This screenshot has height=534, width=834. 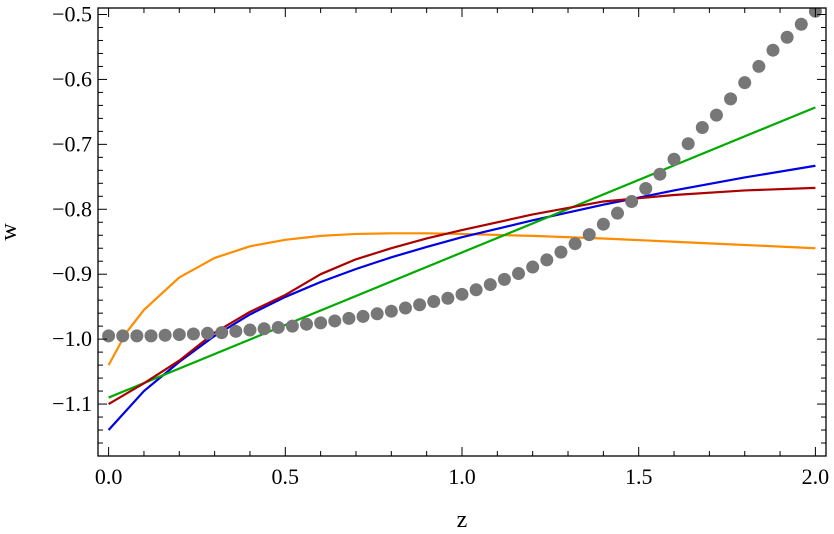 I want to click on y-tick-label: −1.0, so click(x=72, y=338).